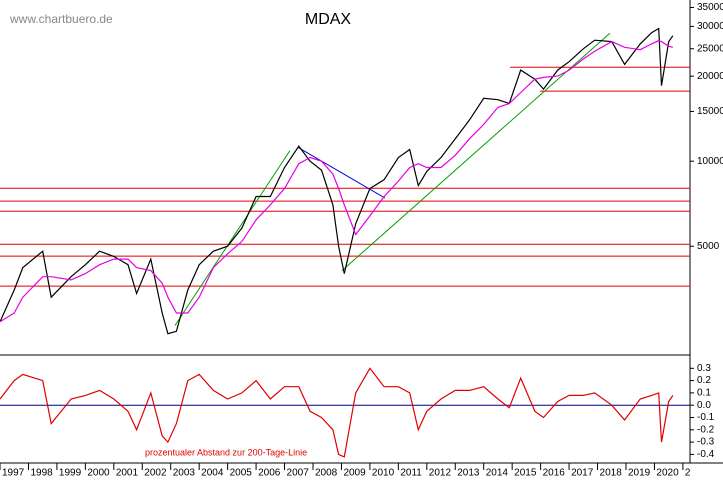 The width and height of the screenshot is (723, 481). I want to click on source: www.chartbuero.de, so click(61, 19).